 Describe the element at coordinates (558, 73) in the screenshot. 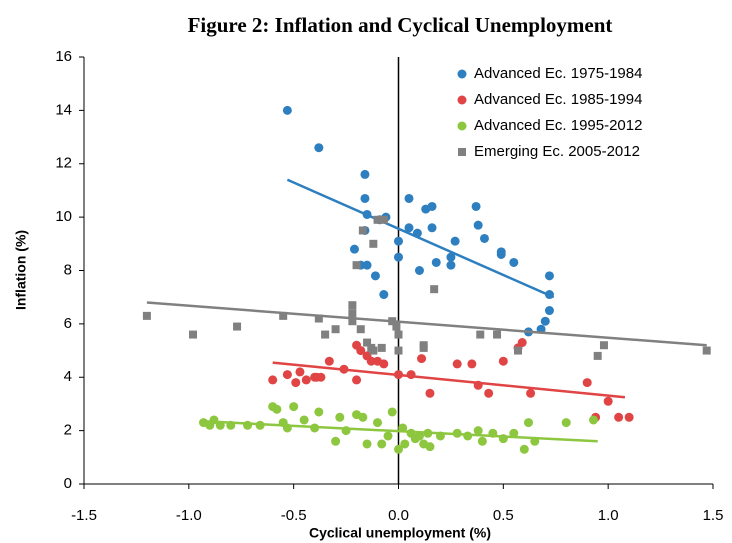

I see `legend-label: Advanced Ec. 1975-1984` at that location.